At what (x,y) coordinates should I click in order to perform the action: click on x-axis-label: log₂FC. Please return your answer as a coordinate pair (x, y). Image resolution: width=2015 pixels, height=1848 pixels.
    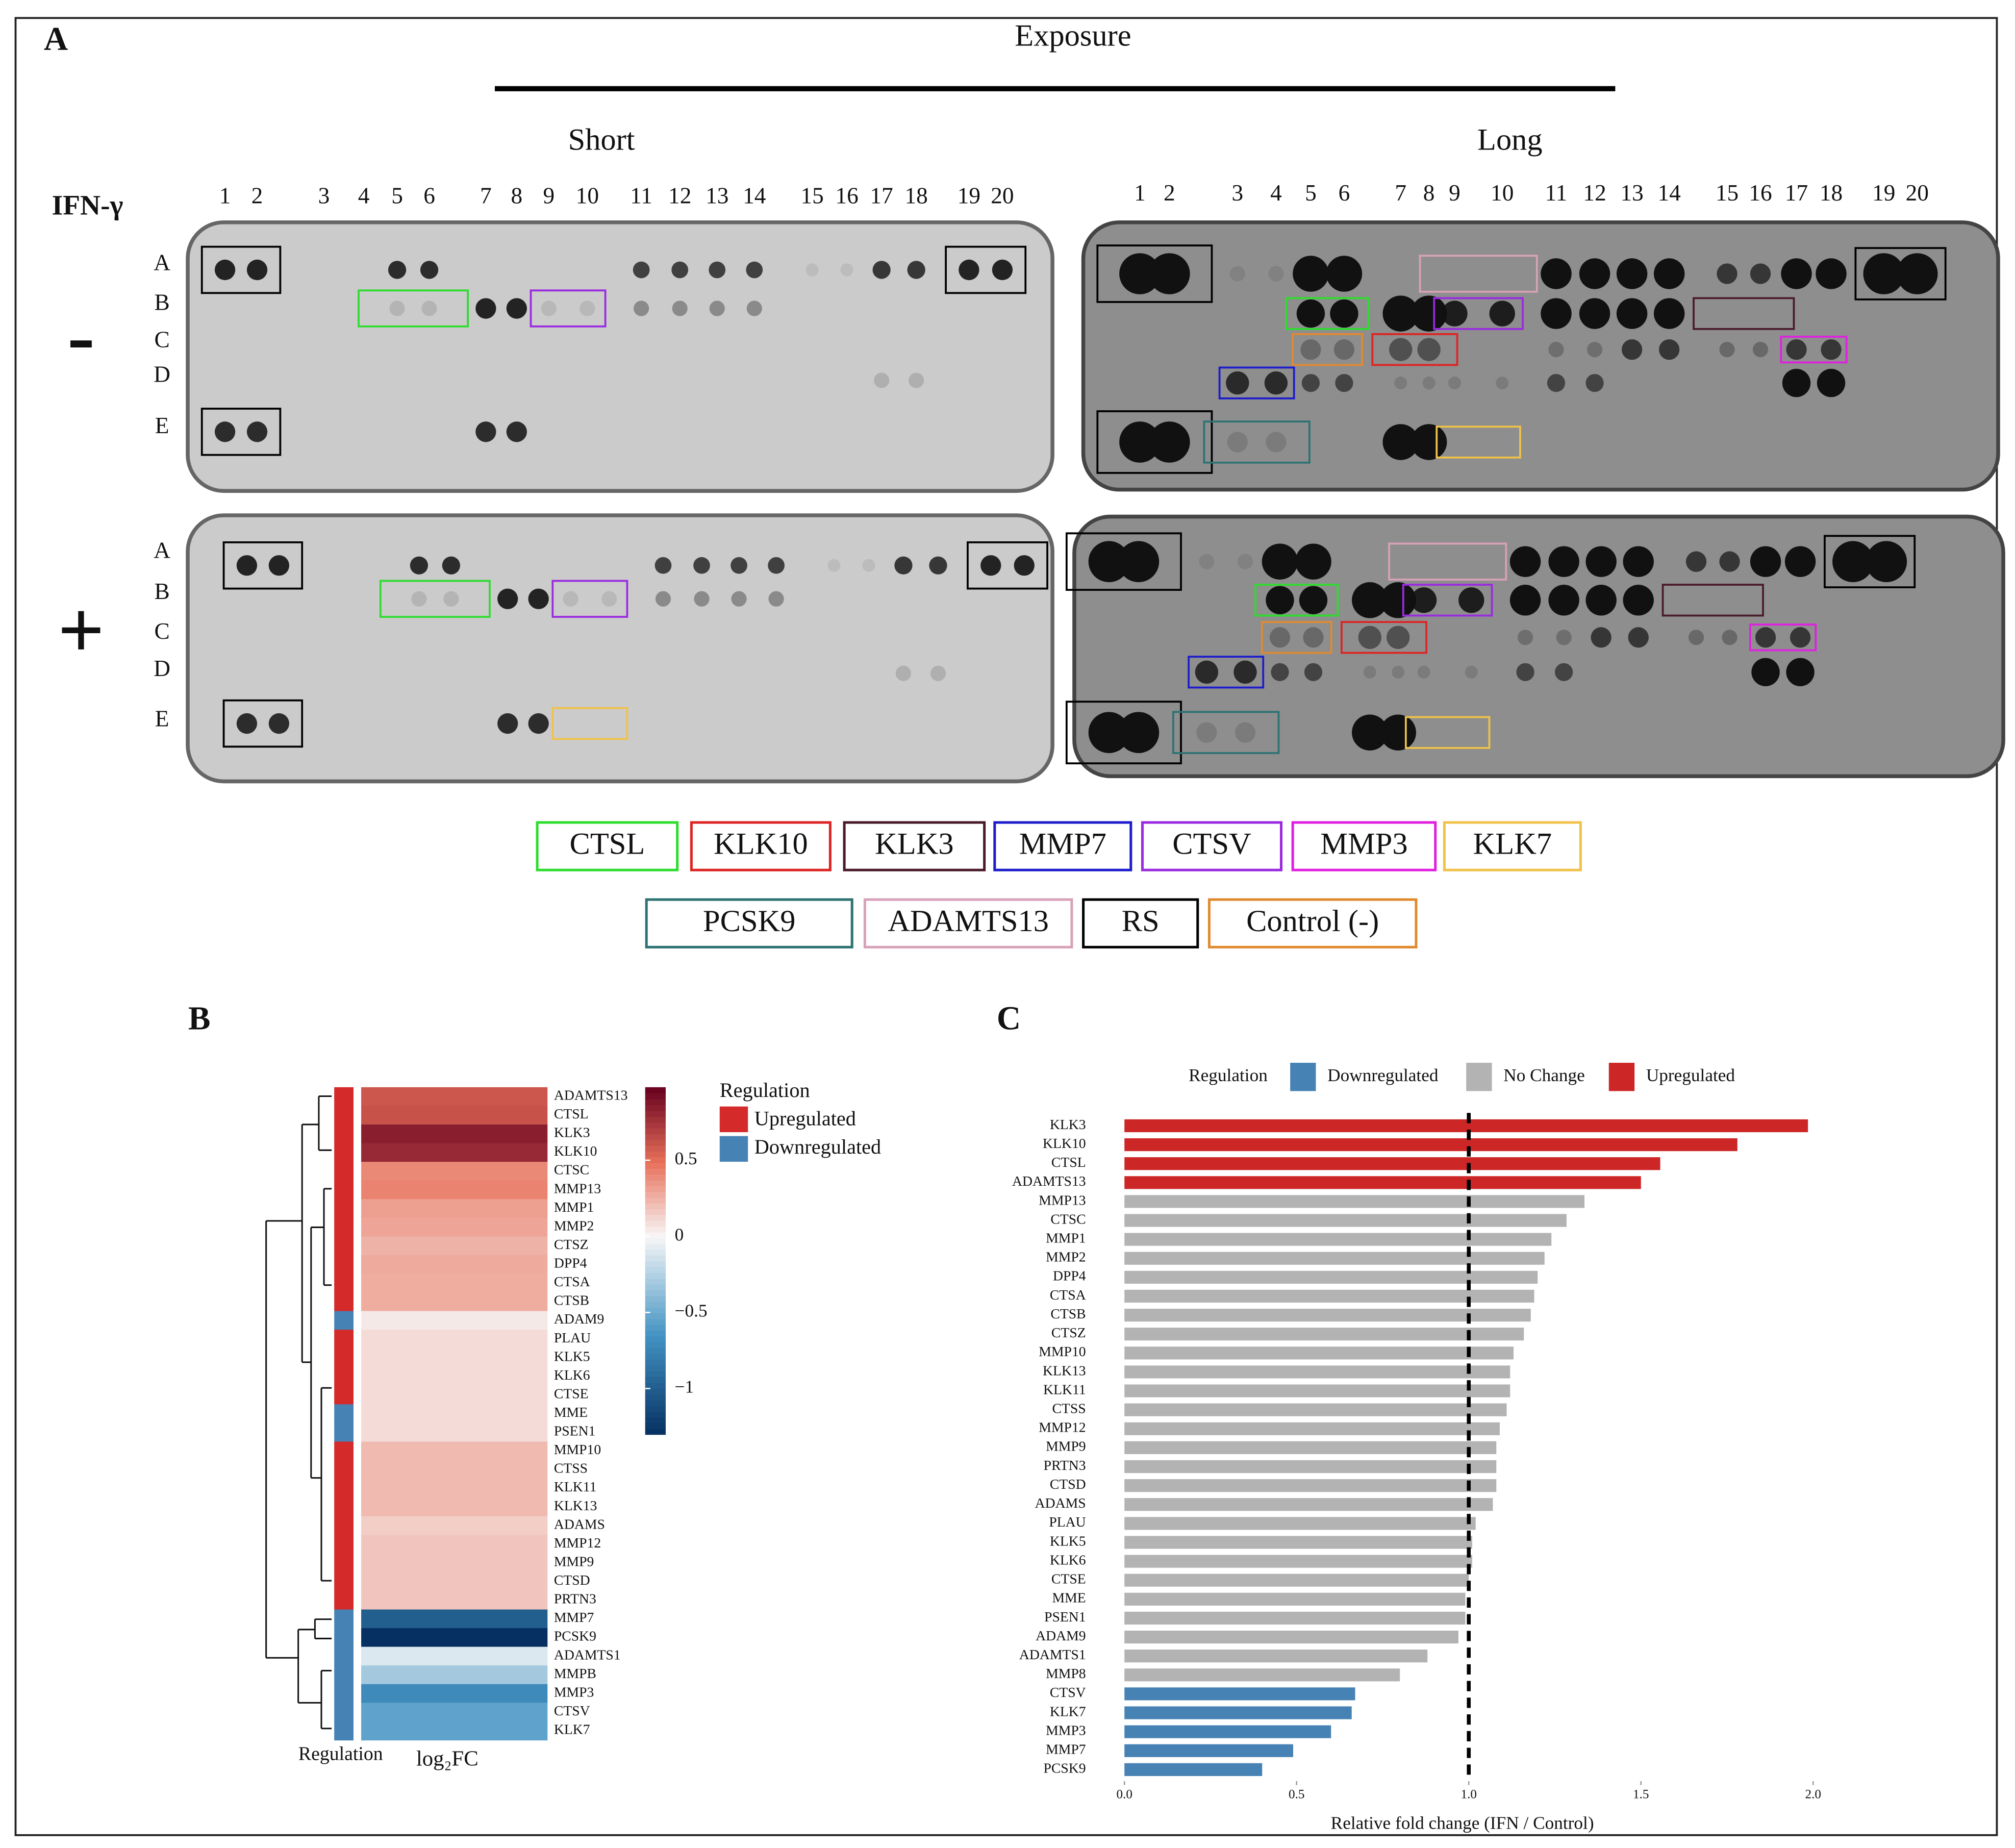
    Looking at the image, I should click on (447, 1759).